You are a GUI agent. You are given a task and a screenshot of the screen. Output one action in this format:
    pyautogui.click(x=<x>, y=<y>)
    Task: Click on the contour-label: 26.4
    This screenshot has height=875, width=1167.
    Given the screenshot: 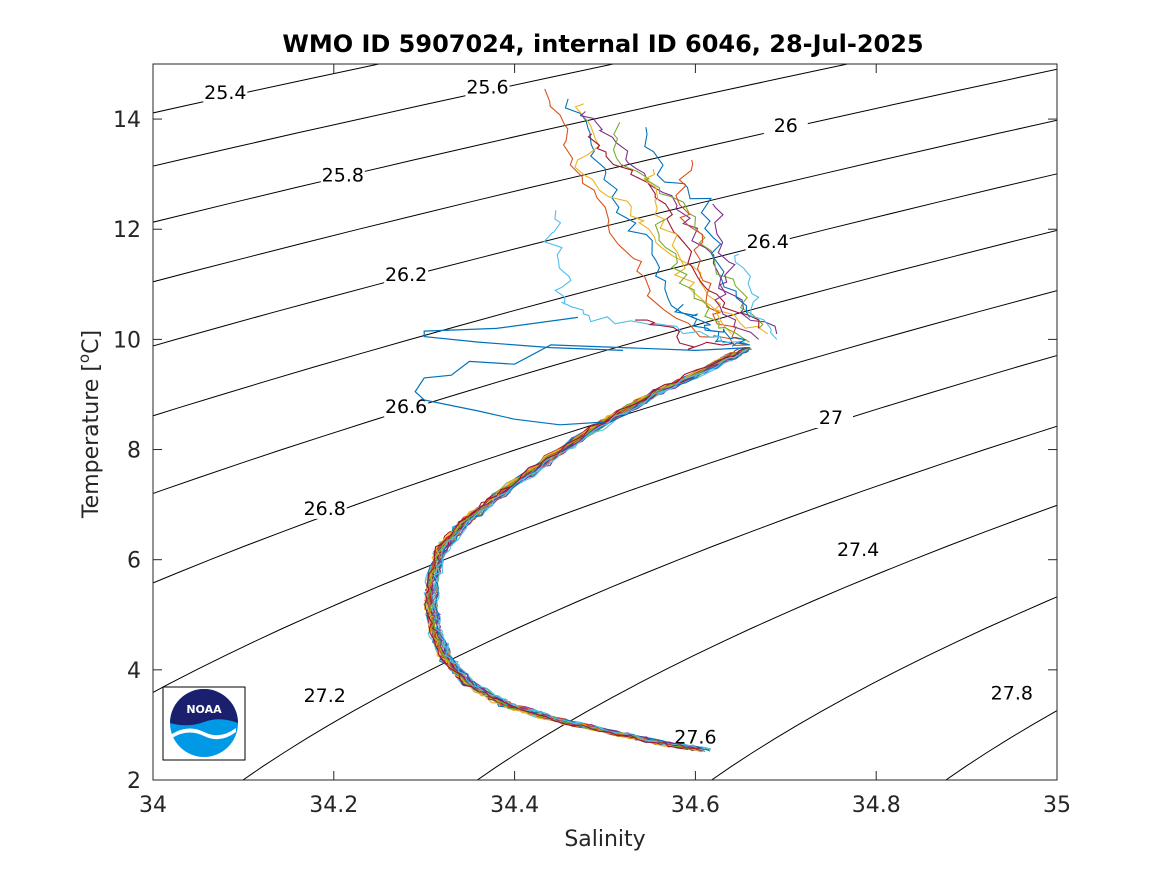 What is the action you would take?
    pyautogui.click(x=768, y=242)
    